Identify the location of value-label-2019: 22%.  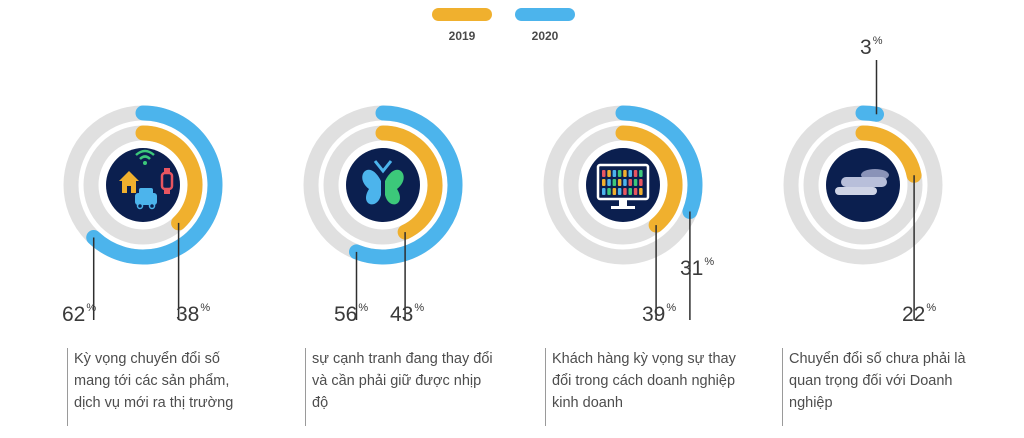
(919, 314).